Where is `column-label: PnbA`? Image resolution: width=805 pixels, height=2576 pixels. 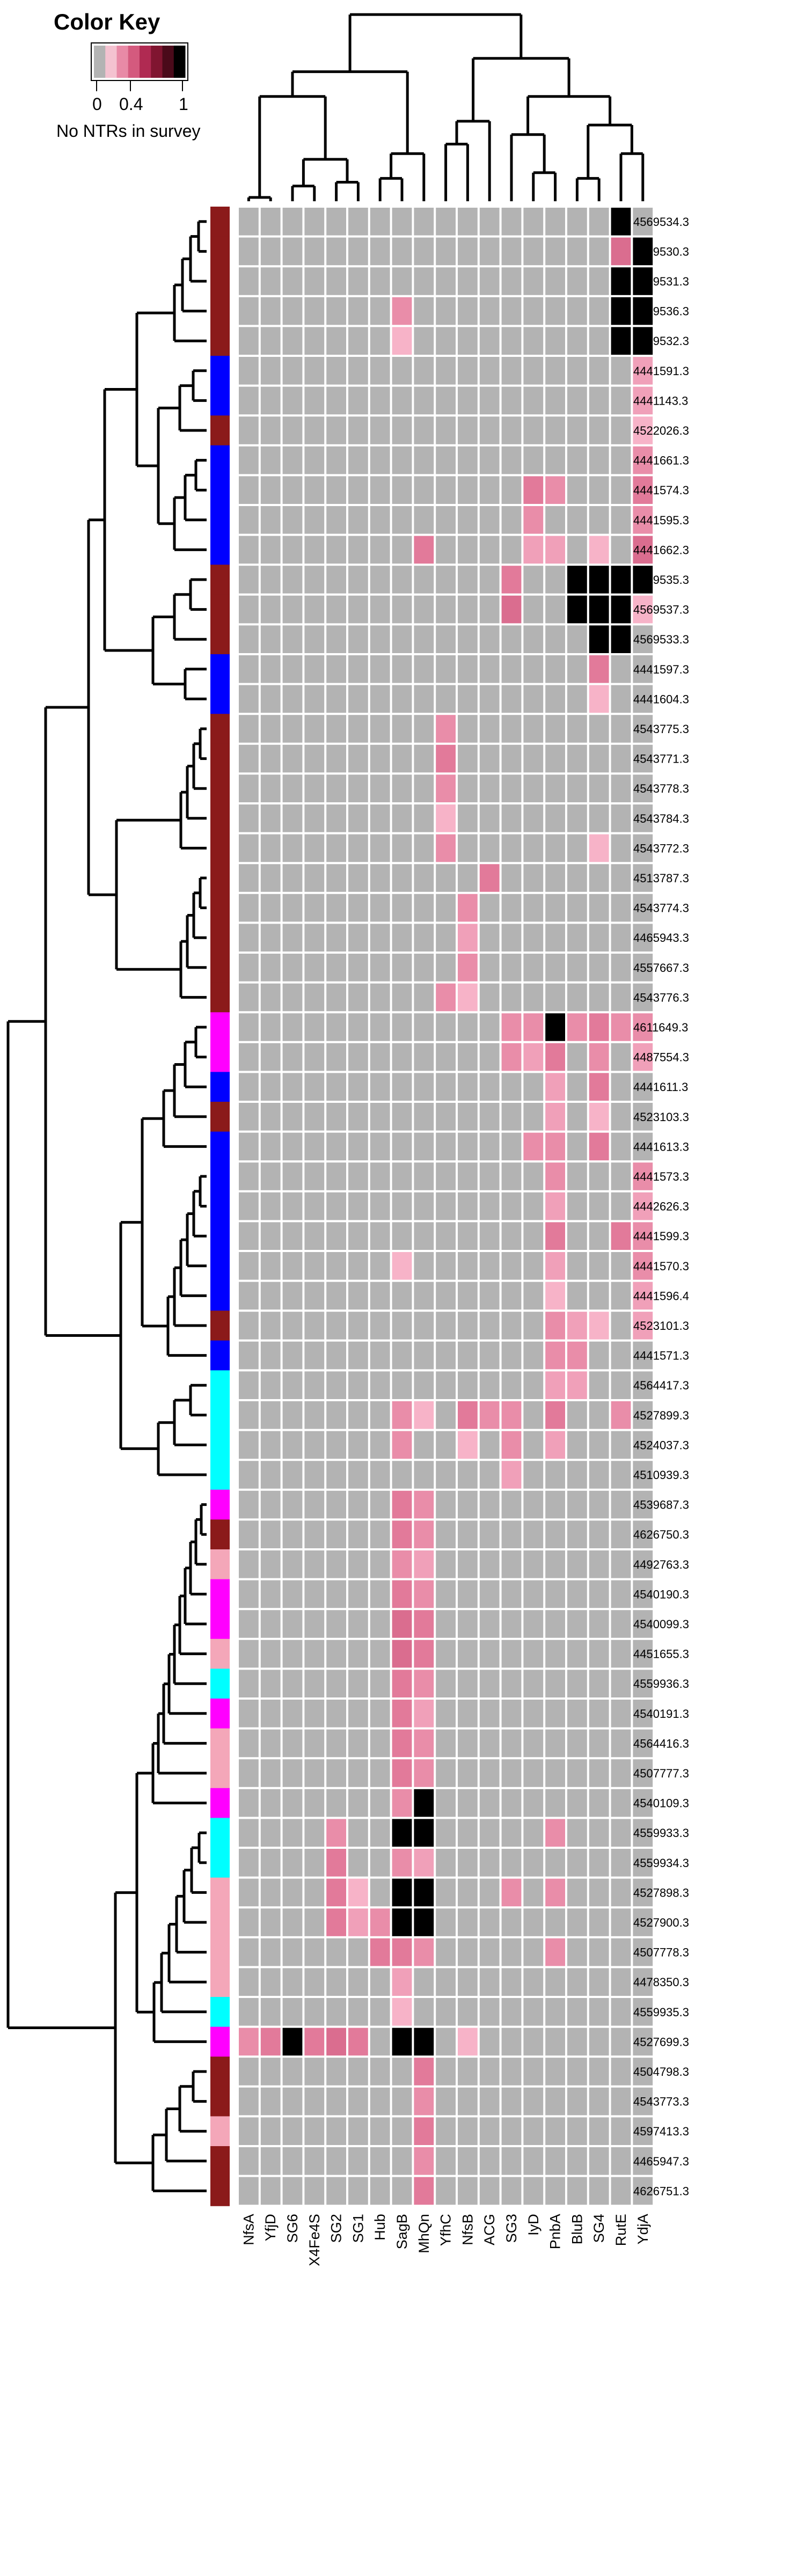 column-label: PnbA is located at coordinates (555, 2231).